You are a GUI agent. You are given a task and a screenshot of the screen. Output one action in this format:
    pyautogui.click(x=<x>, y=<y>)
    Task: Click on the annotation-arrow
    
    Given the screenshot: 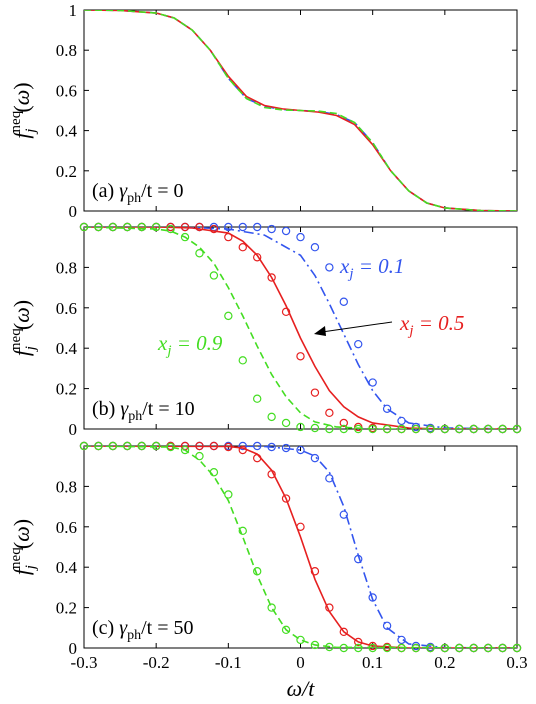 What is the action you would take?
    pyautogui.click(x=357, y=327)
    